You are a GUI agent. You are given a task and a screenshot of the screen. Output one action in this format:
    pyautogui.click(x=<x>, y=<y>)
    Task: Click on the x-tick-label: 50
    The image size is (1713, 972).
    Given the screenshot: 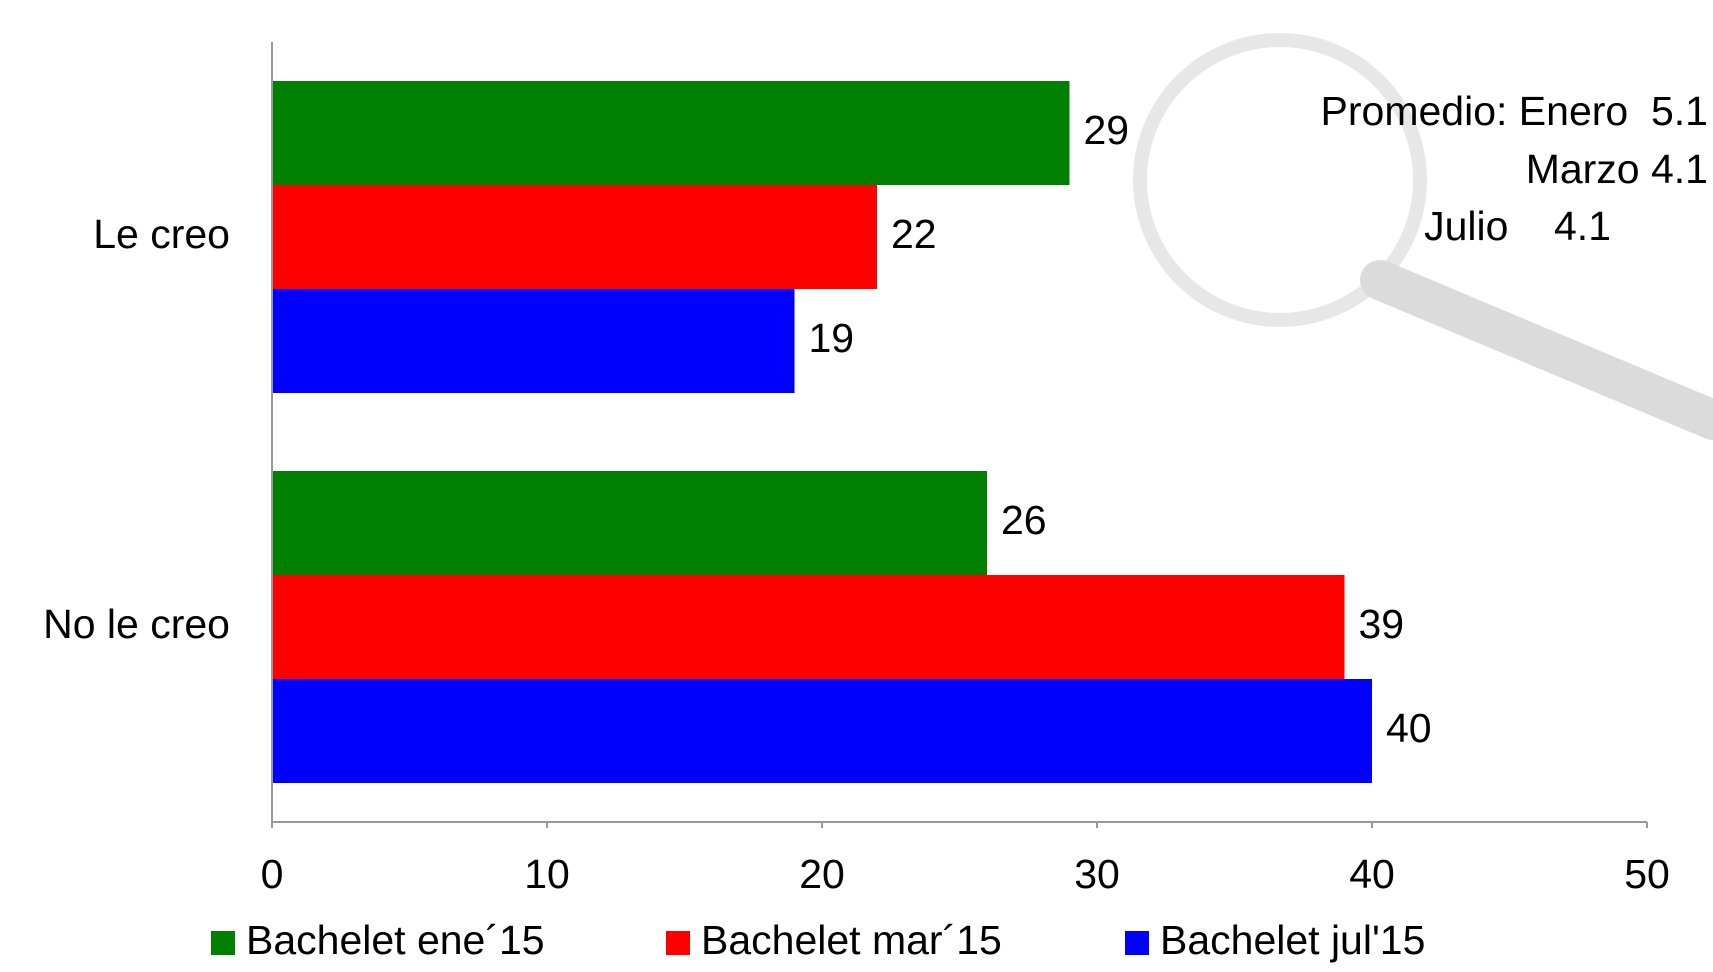 What is the action you would take?
    pyautogui.click(x=1647, y=874)
    